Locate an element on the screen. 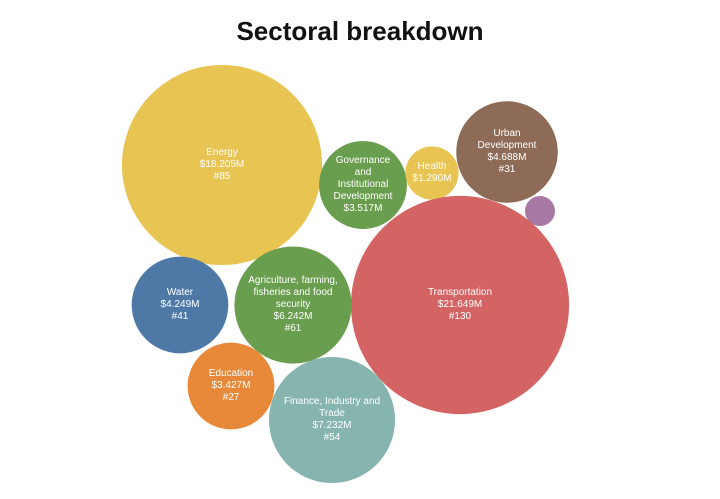 The height and width of the screenshot is (499, 720). category-name: Urban Development is located at coordinates (507, 139).